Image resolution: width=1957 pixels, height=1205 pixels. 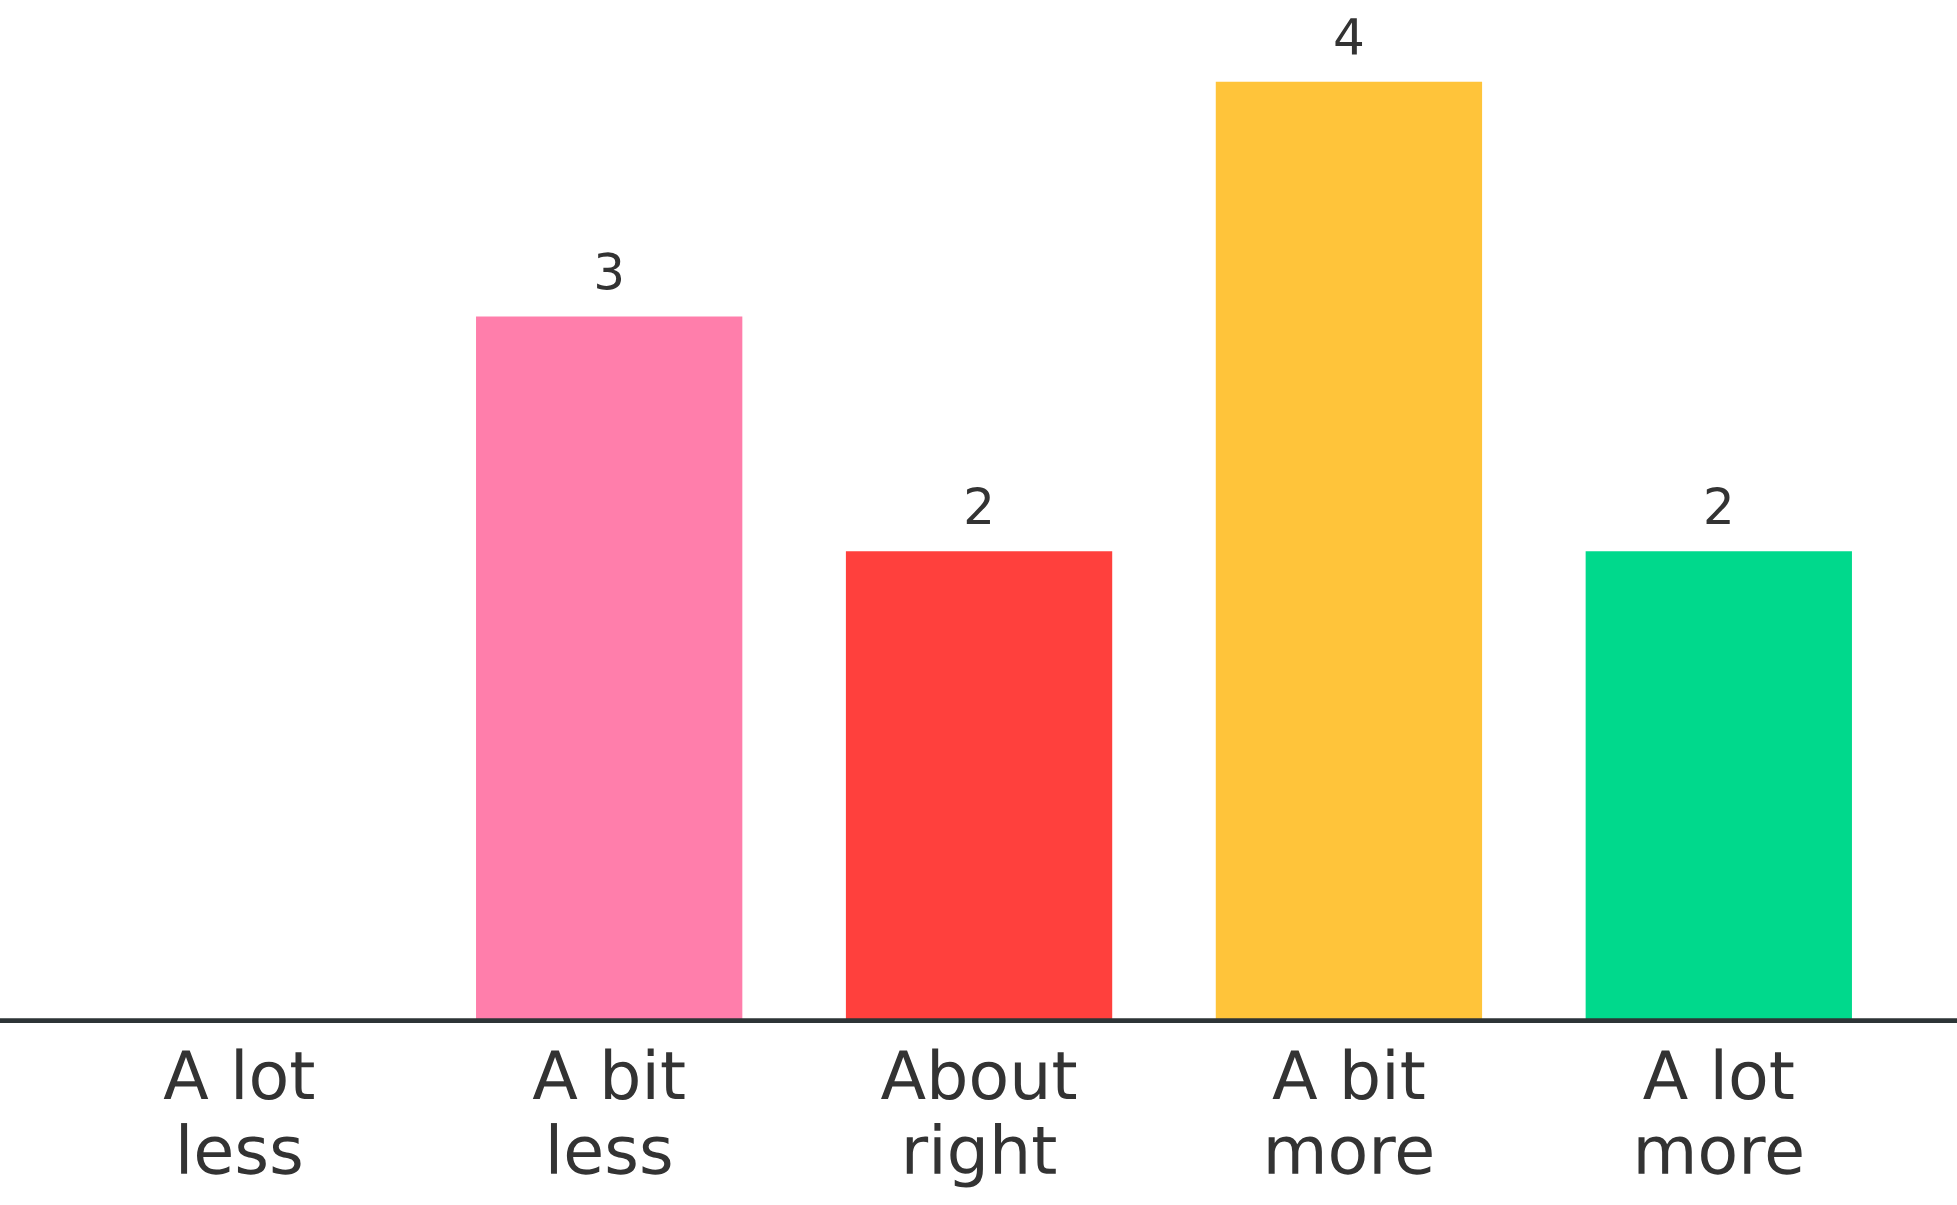 I want to click on x-tick-label: A lot less, so click(x=238, y=1111).